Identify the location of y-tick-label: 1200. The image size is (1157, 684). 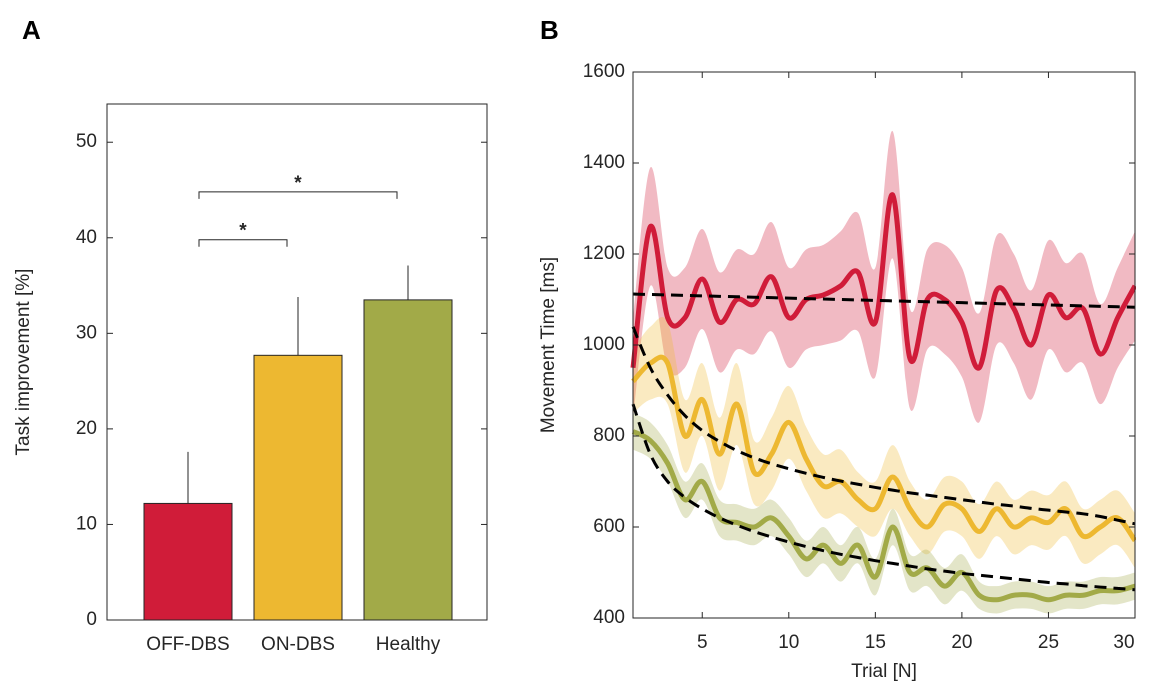
(604, 253).